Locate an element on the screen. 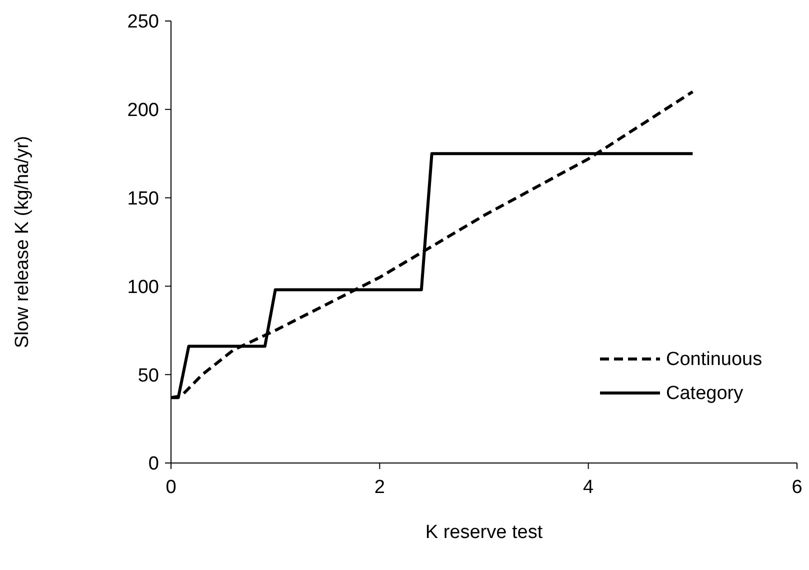 The height and width of the screenshot is (570, 809). y-tick-label: 250 is located at coordinates (143, 22).